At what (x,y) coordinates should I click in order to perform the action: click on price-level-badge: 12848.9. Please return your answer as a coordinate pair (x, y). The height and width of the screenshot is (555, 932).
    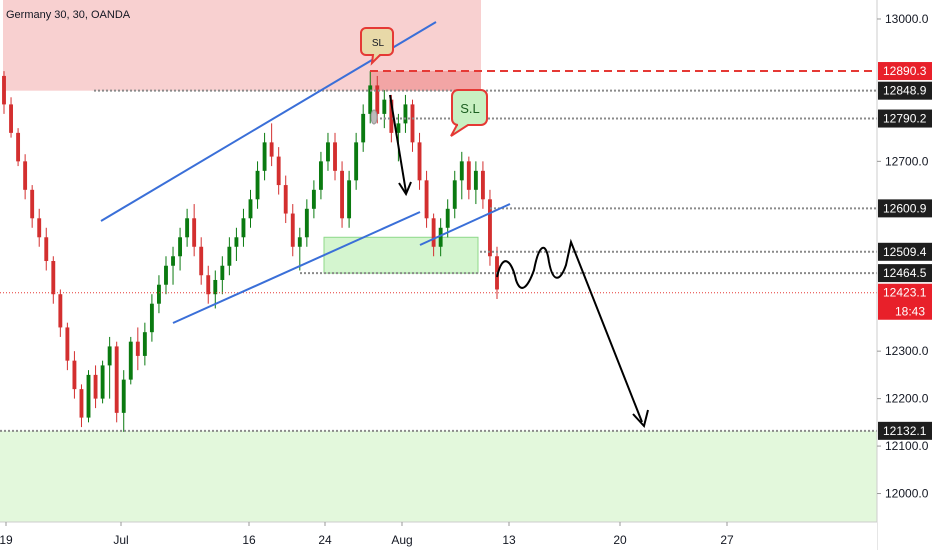
    Looking at the image, I should click on (905, 90).